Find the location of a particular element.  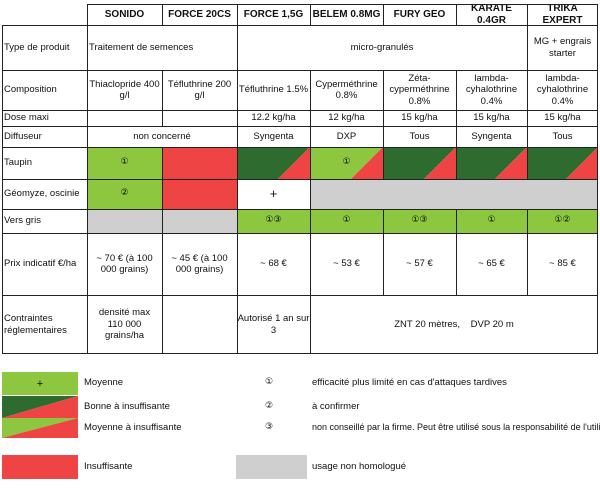

vers-sonido is located at coordinates (124, 221).